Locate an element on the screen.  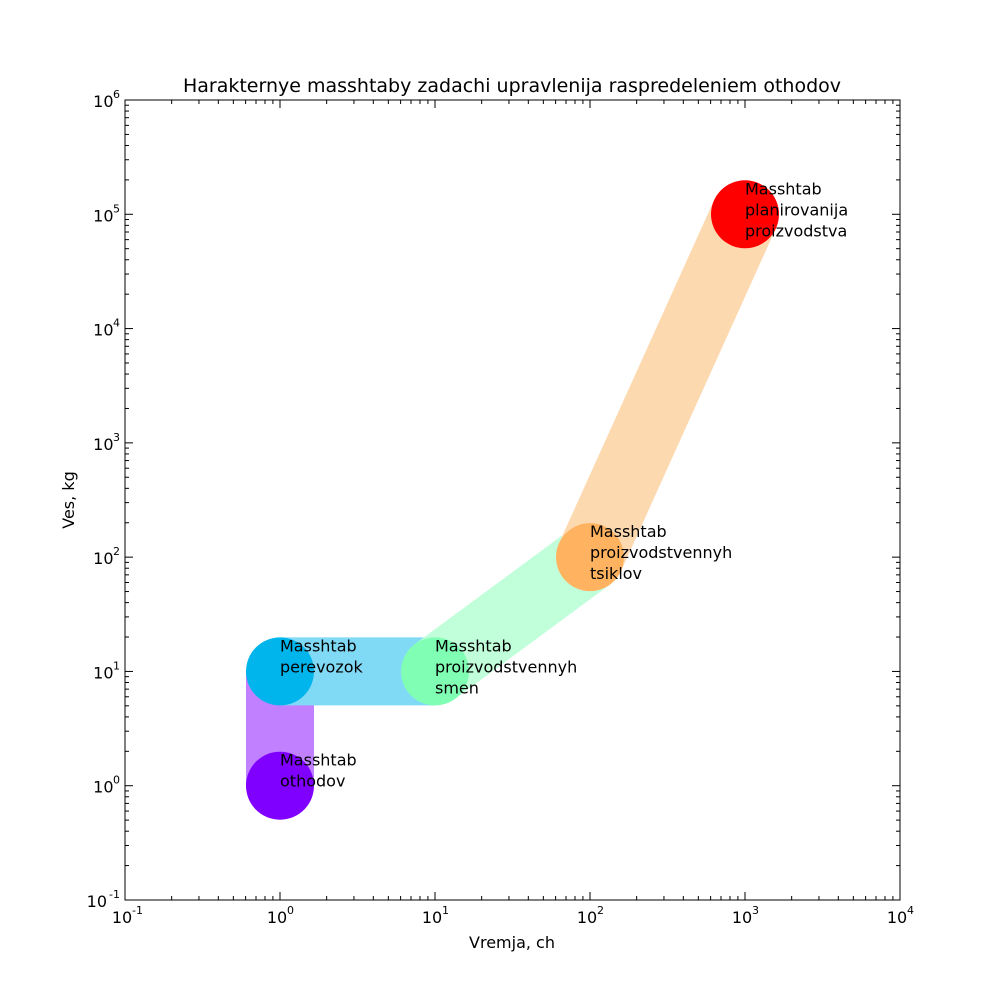
y-tick-exponent: 3 is located at coordinates (116, 437).